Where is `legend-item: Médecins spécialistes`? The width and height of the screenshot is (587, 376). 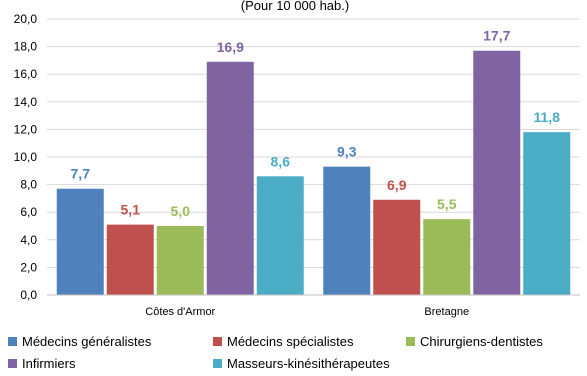 legend-item: Médecins spécialistes is located at coordinates (283, 341).